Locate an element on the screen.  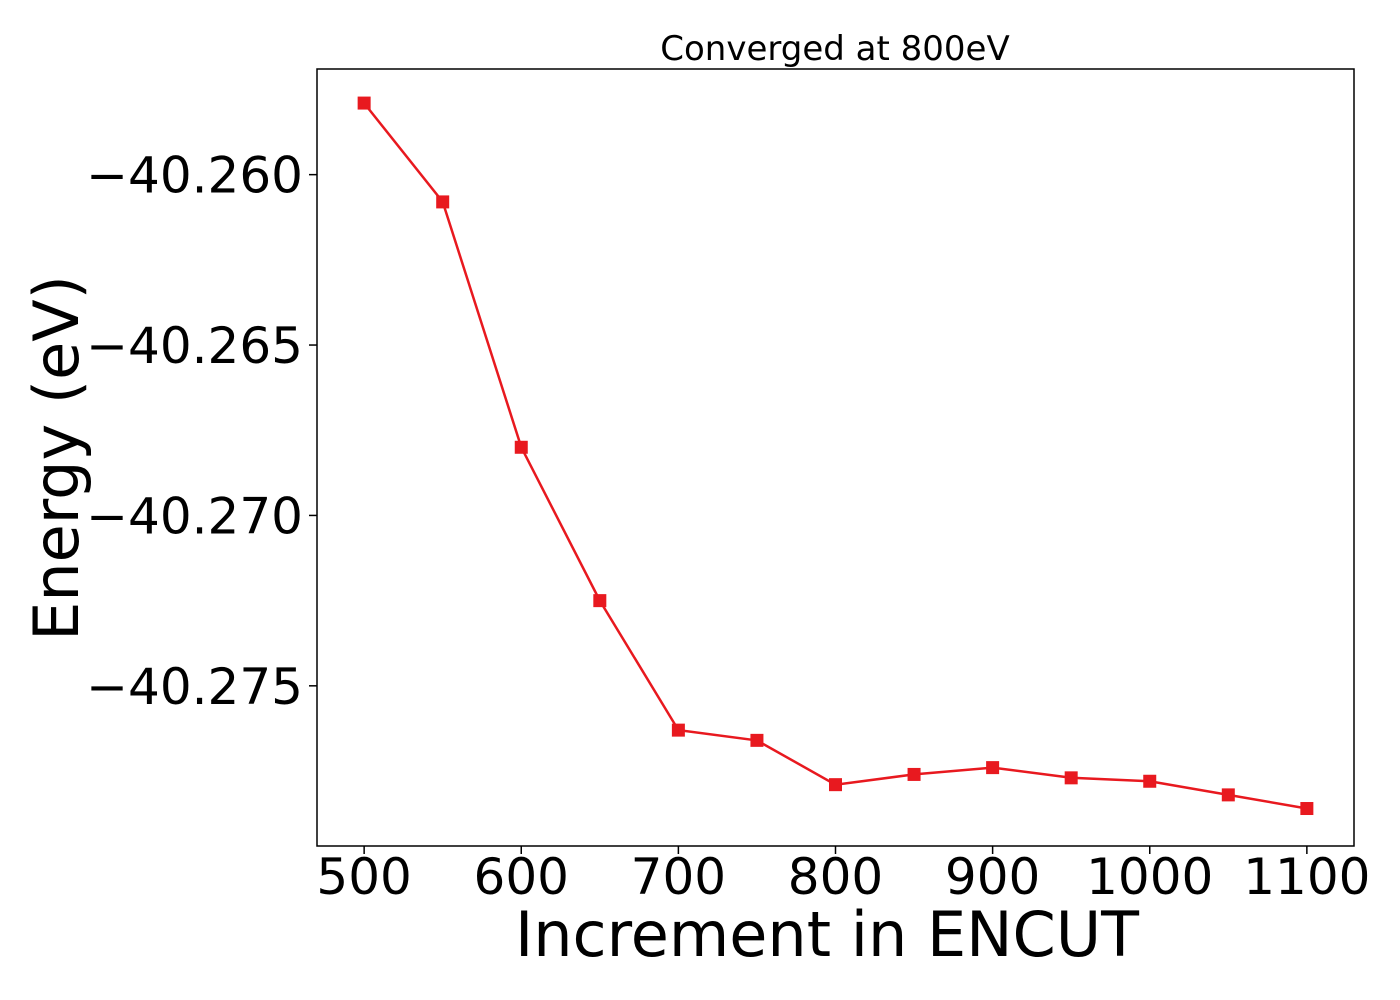
x-axis: 500 600 700 800 900 1000 1100 is located at coordinates (843, 876).